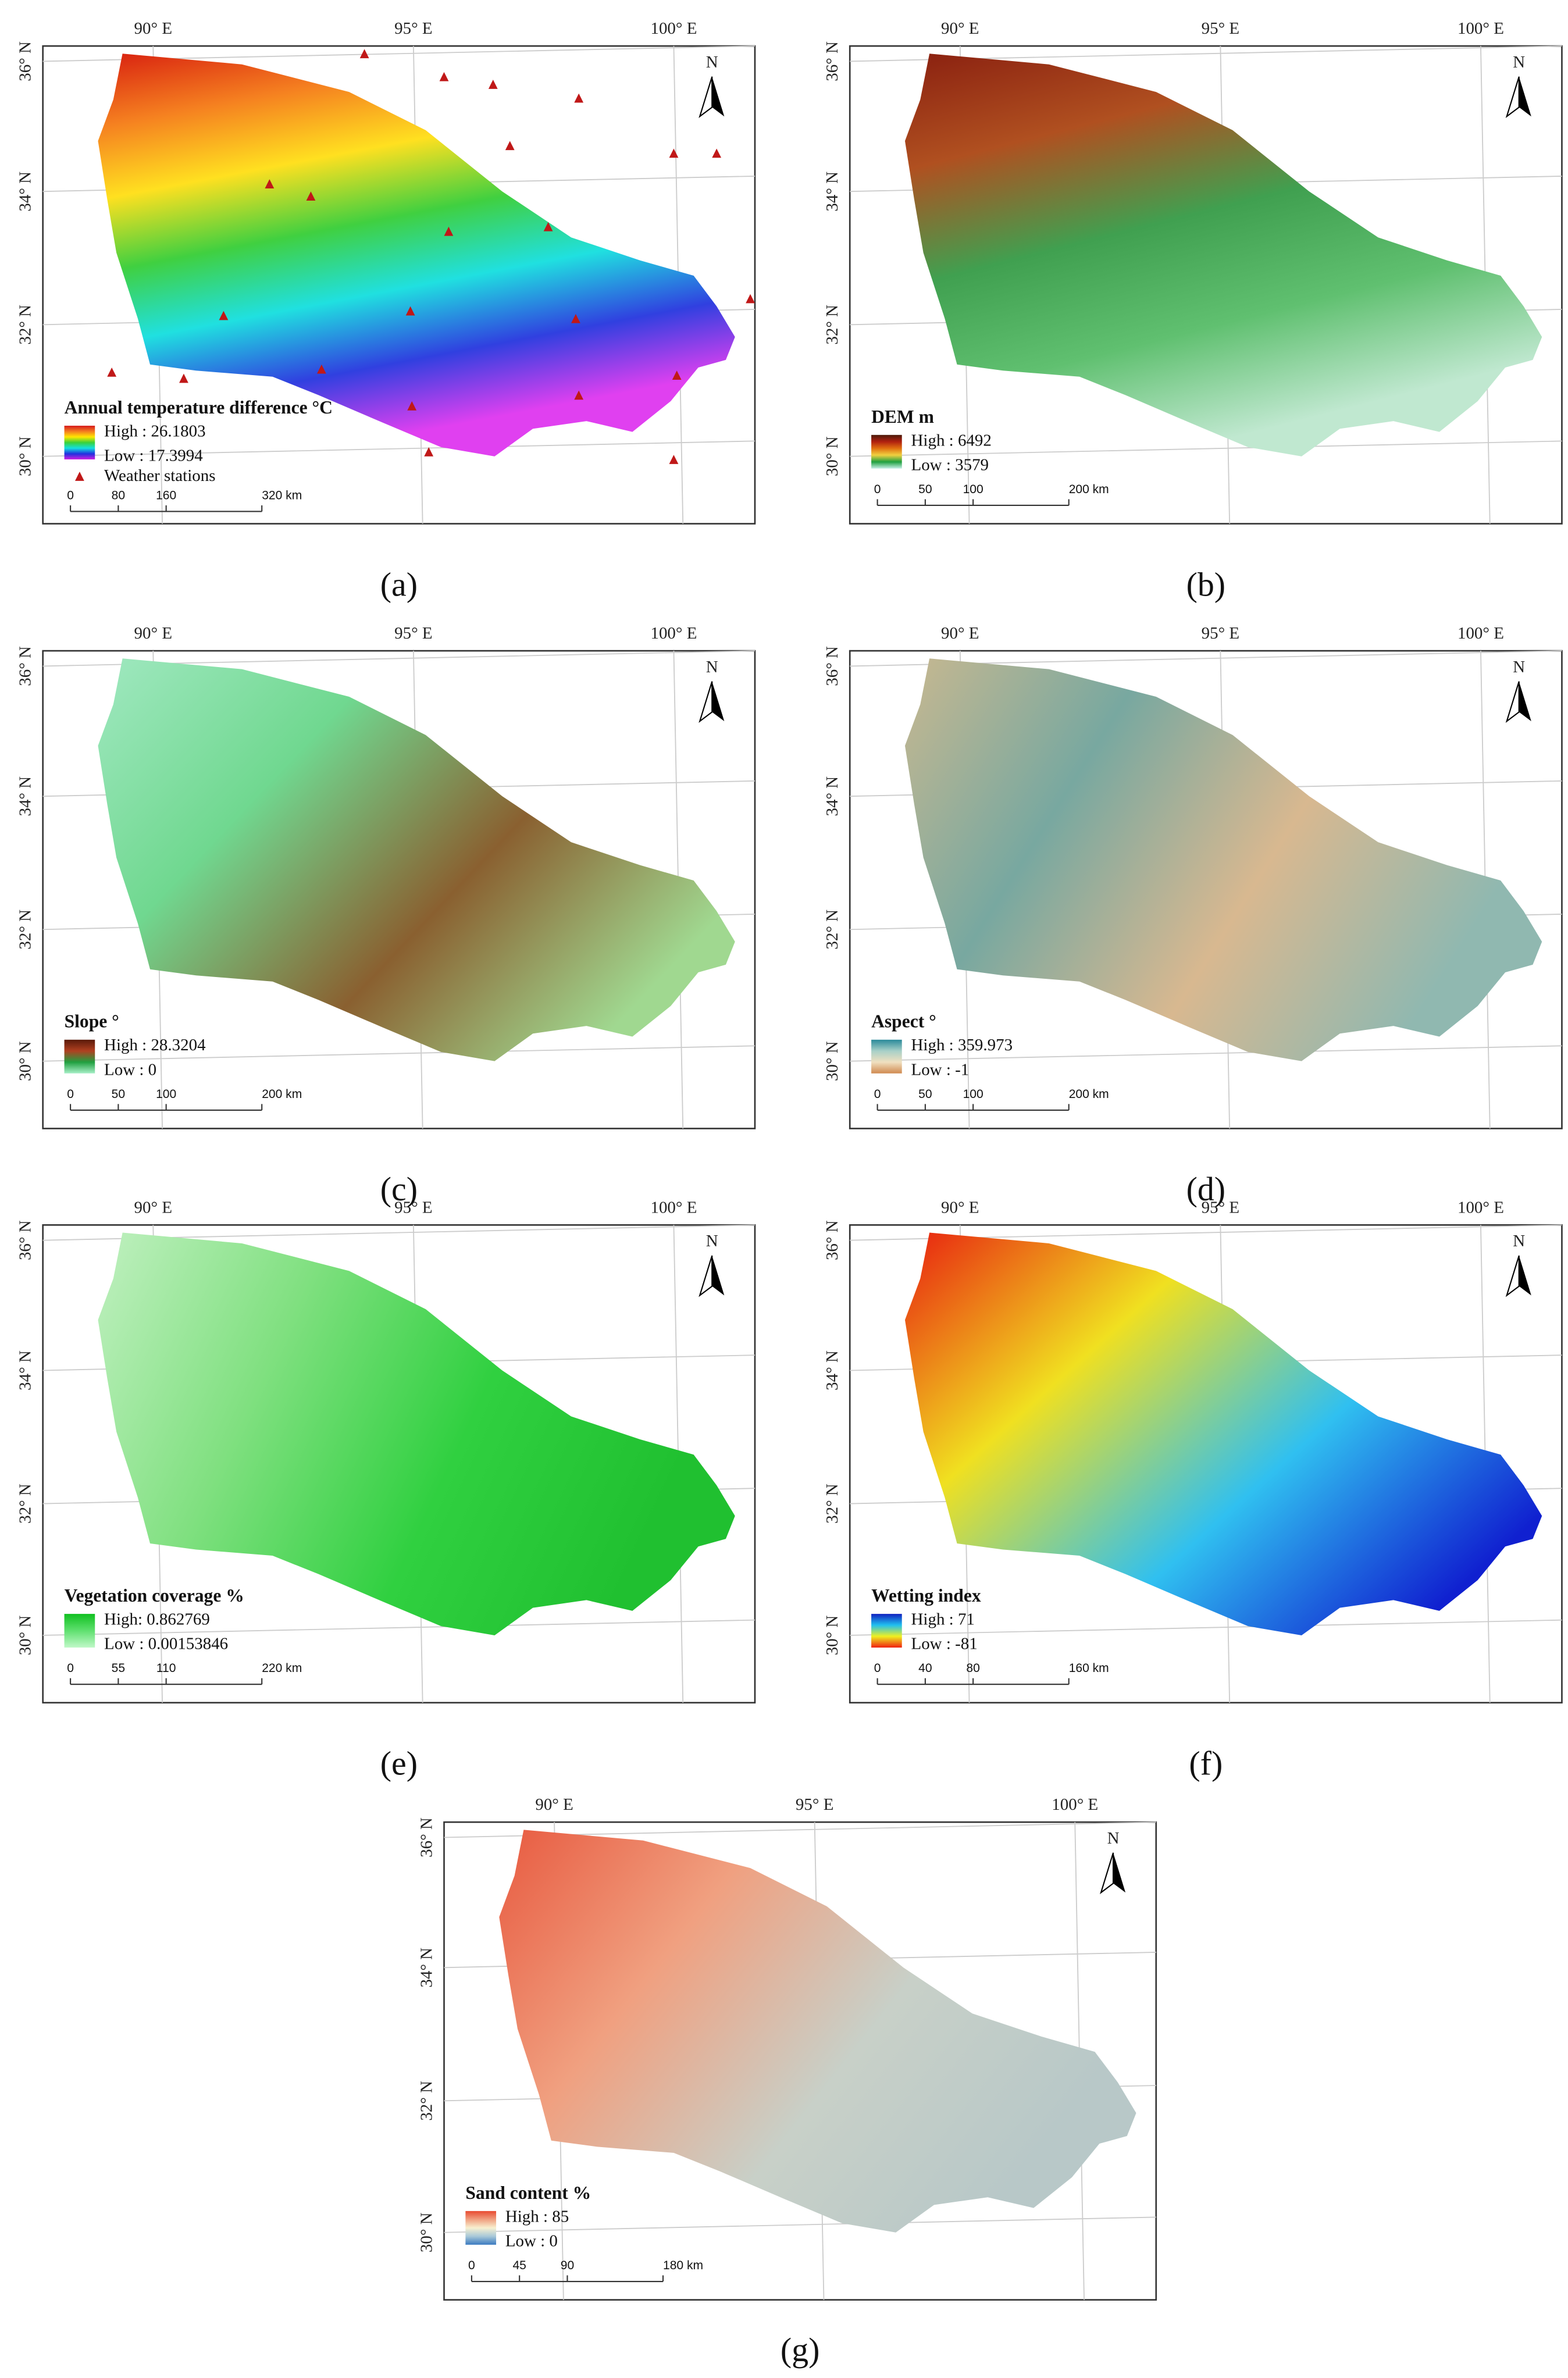 Image resolution: width=1568 pixels, height=2378 pixels. Describe the element at coordinates (153, 456) in the screenshot. I see `legend-low: Low : 17.3994` at that location.